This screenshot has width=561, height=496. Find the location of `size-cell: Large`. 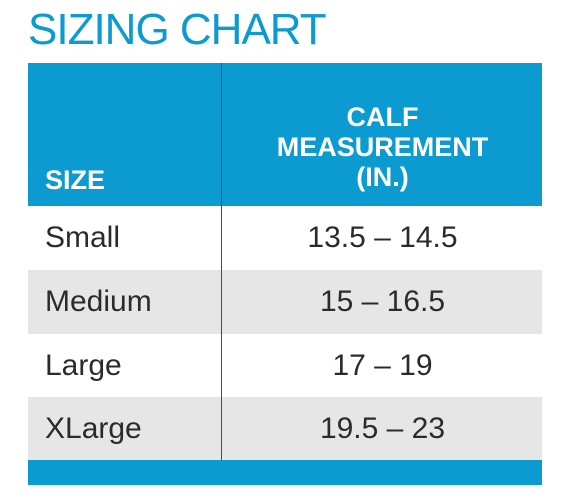

size-cell: Large is located at coordinates (83, 365).